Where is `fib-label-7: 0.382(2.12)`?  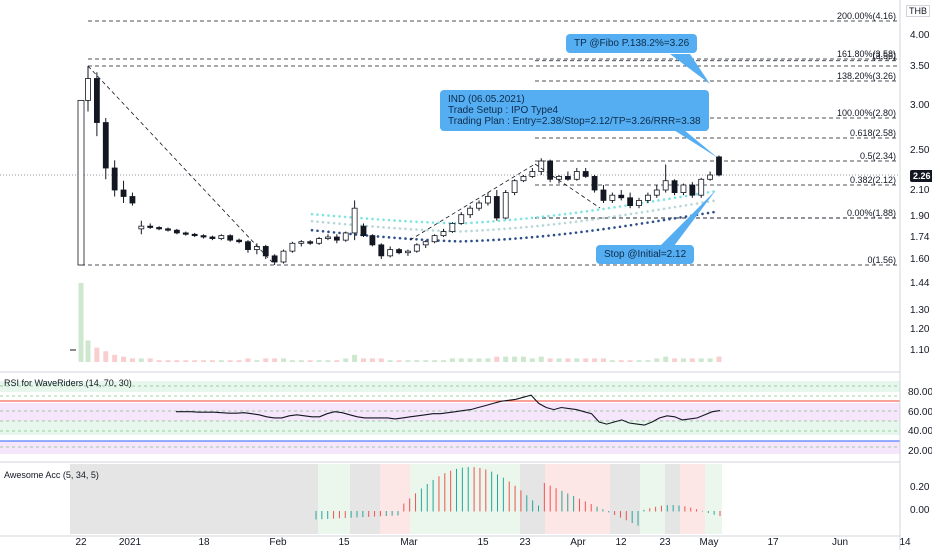
fib-label-7: 0.382(2.12) is located at coordinates (873, 180).